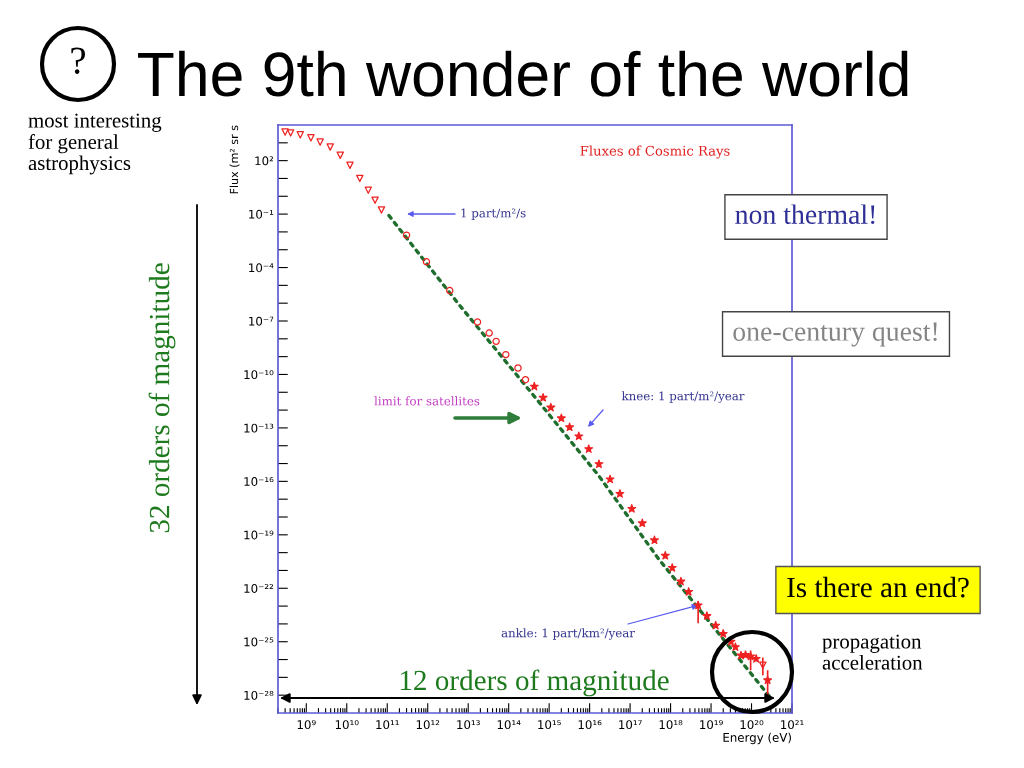  I want to click on annotation: 12 orders of magnitude, so click(534, 683).